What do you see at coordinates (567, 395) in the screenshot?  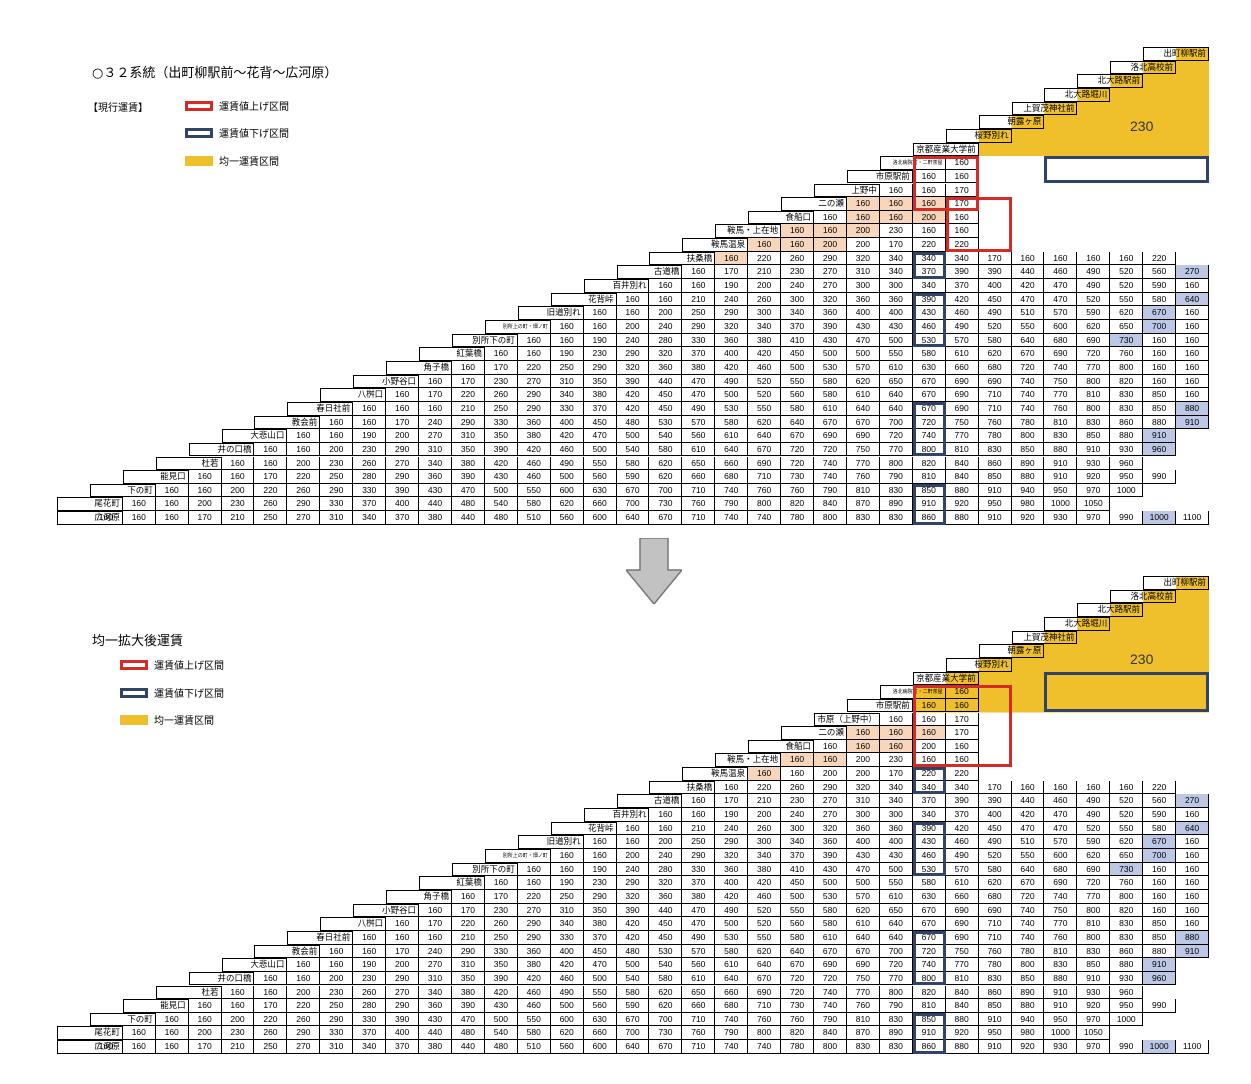 I see `fare-cell: 340` at bounding box center [567, 395].